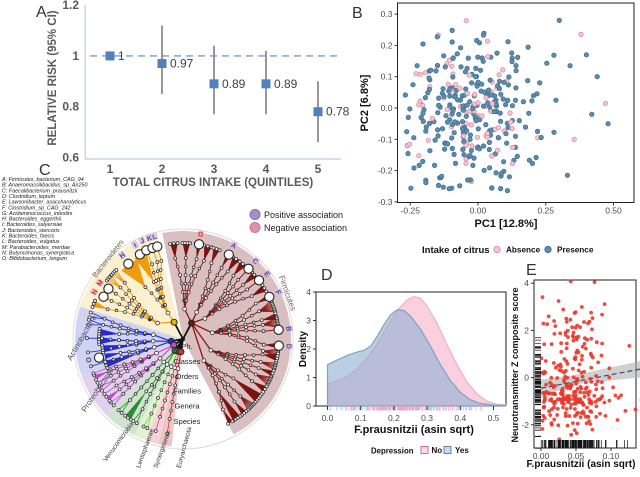  Describe the element at coordinates (523, 250) in the screenshot. I see `svg-text: Absence` at that location.